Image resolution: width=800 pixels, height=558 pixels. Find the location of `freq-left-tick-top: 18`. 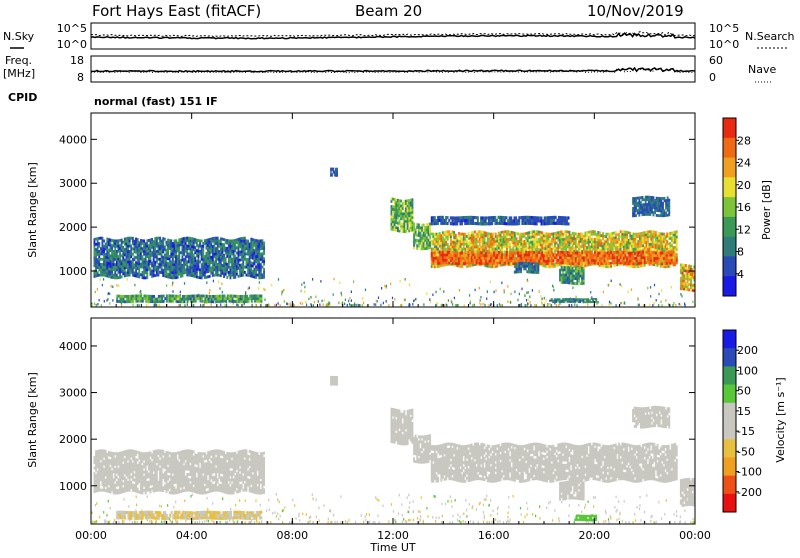

freq-left-tick-top: 18 is located at coordinates (77, 60).